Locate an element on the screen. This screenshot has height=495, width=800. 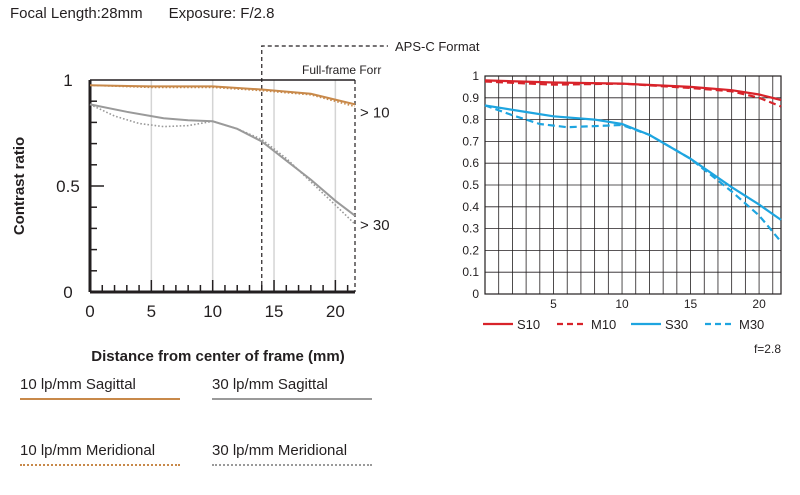
legend-label-m10: 10 lp/mm Meridional is located at coordinates (88, 450).